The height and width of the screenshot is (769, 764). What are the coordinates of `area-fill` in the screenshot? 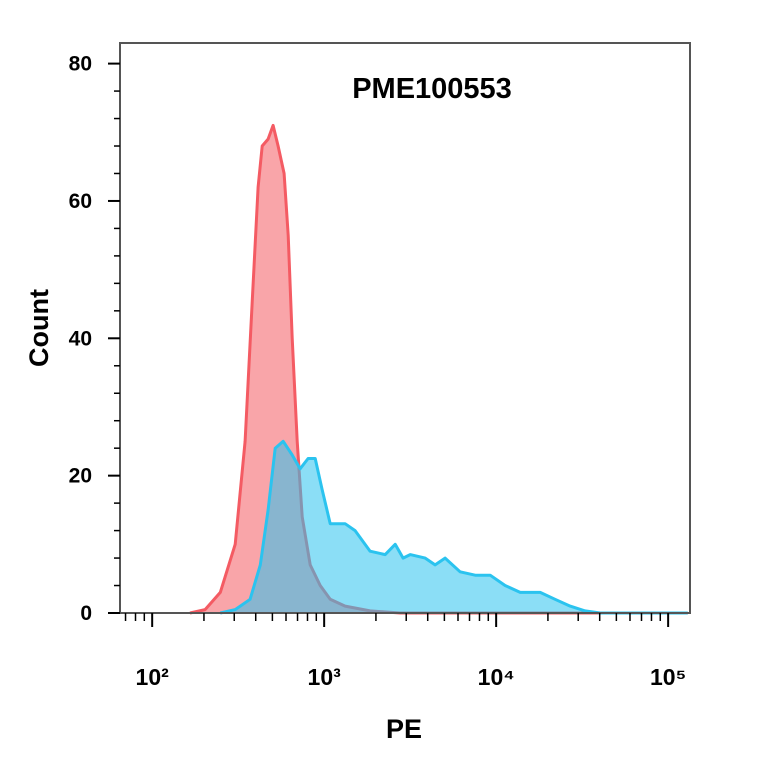 It's located at (454, 527).